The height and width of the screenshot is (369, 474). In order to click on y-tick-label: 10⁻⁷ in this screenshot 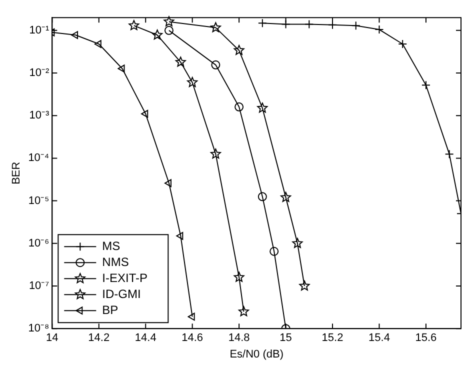, I will do `click(39, 286)`.